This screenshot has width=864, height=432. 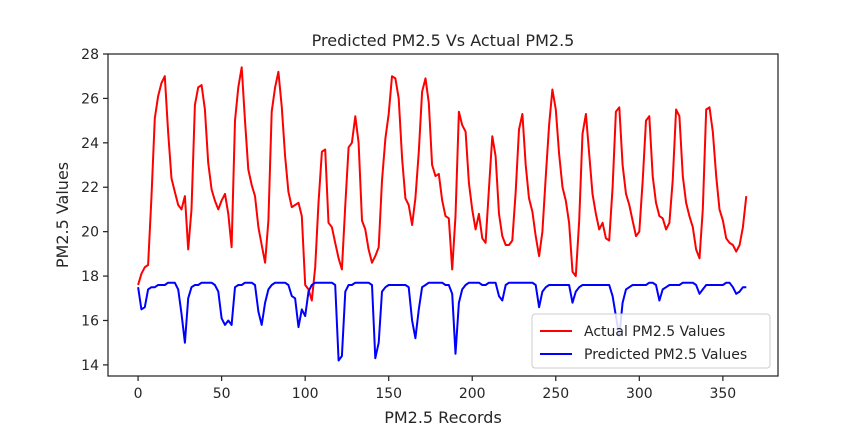 I want to click on x-tick-label: 350, so click(x=722, y=394).